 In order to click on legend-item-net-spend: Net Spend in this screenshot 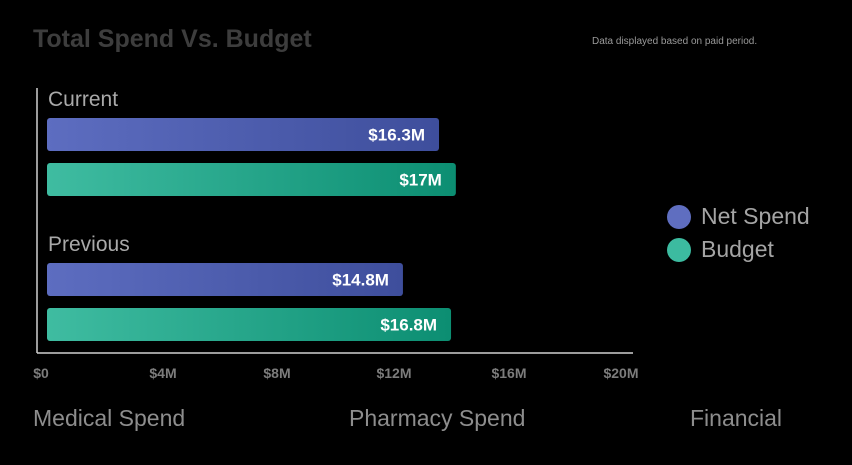, I will do `click(738, 216)`.